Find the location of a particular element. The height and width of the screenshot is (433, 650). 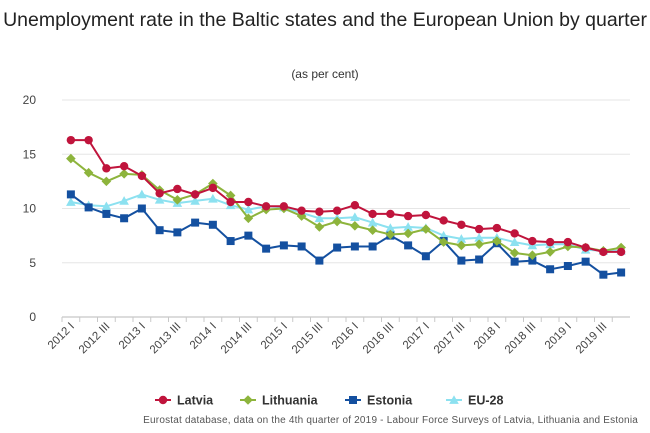

y-tick-label: 20 is located at coordinates (30, 100).